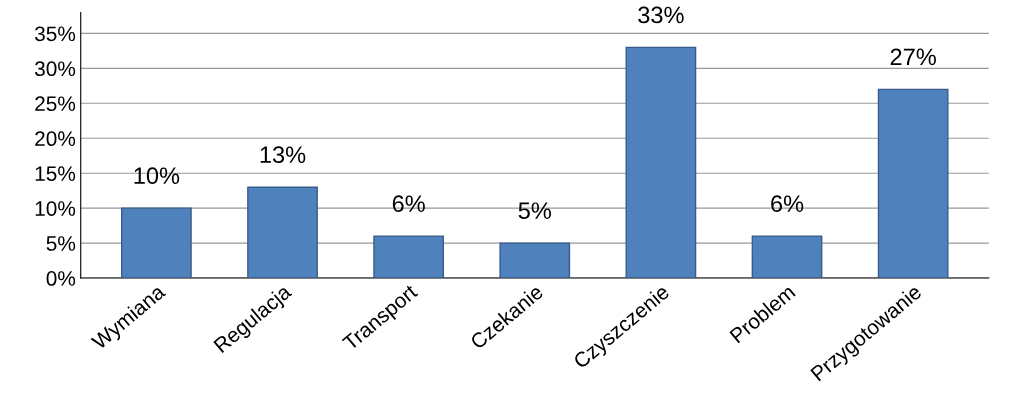 The width and height of the screenshot is (1009, 415). I want to click on data-label: 13%, so click(283, 155).